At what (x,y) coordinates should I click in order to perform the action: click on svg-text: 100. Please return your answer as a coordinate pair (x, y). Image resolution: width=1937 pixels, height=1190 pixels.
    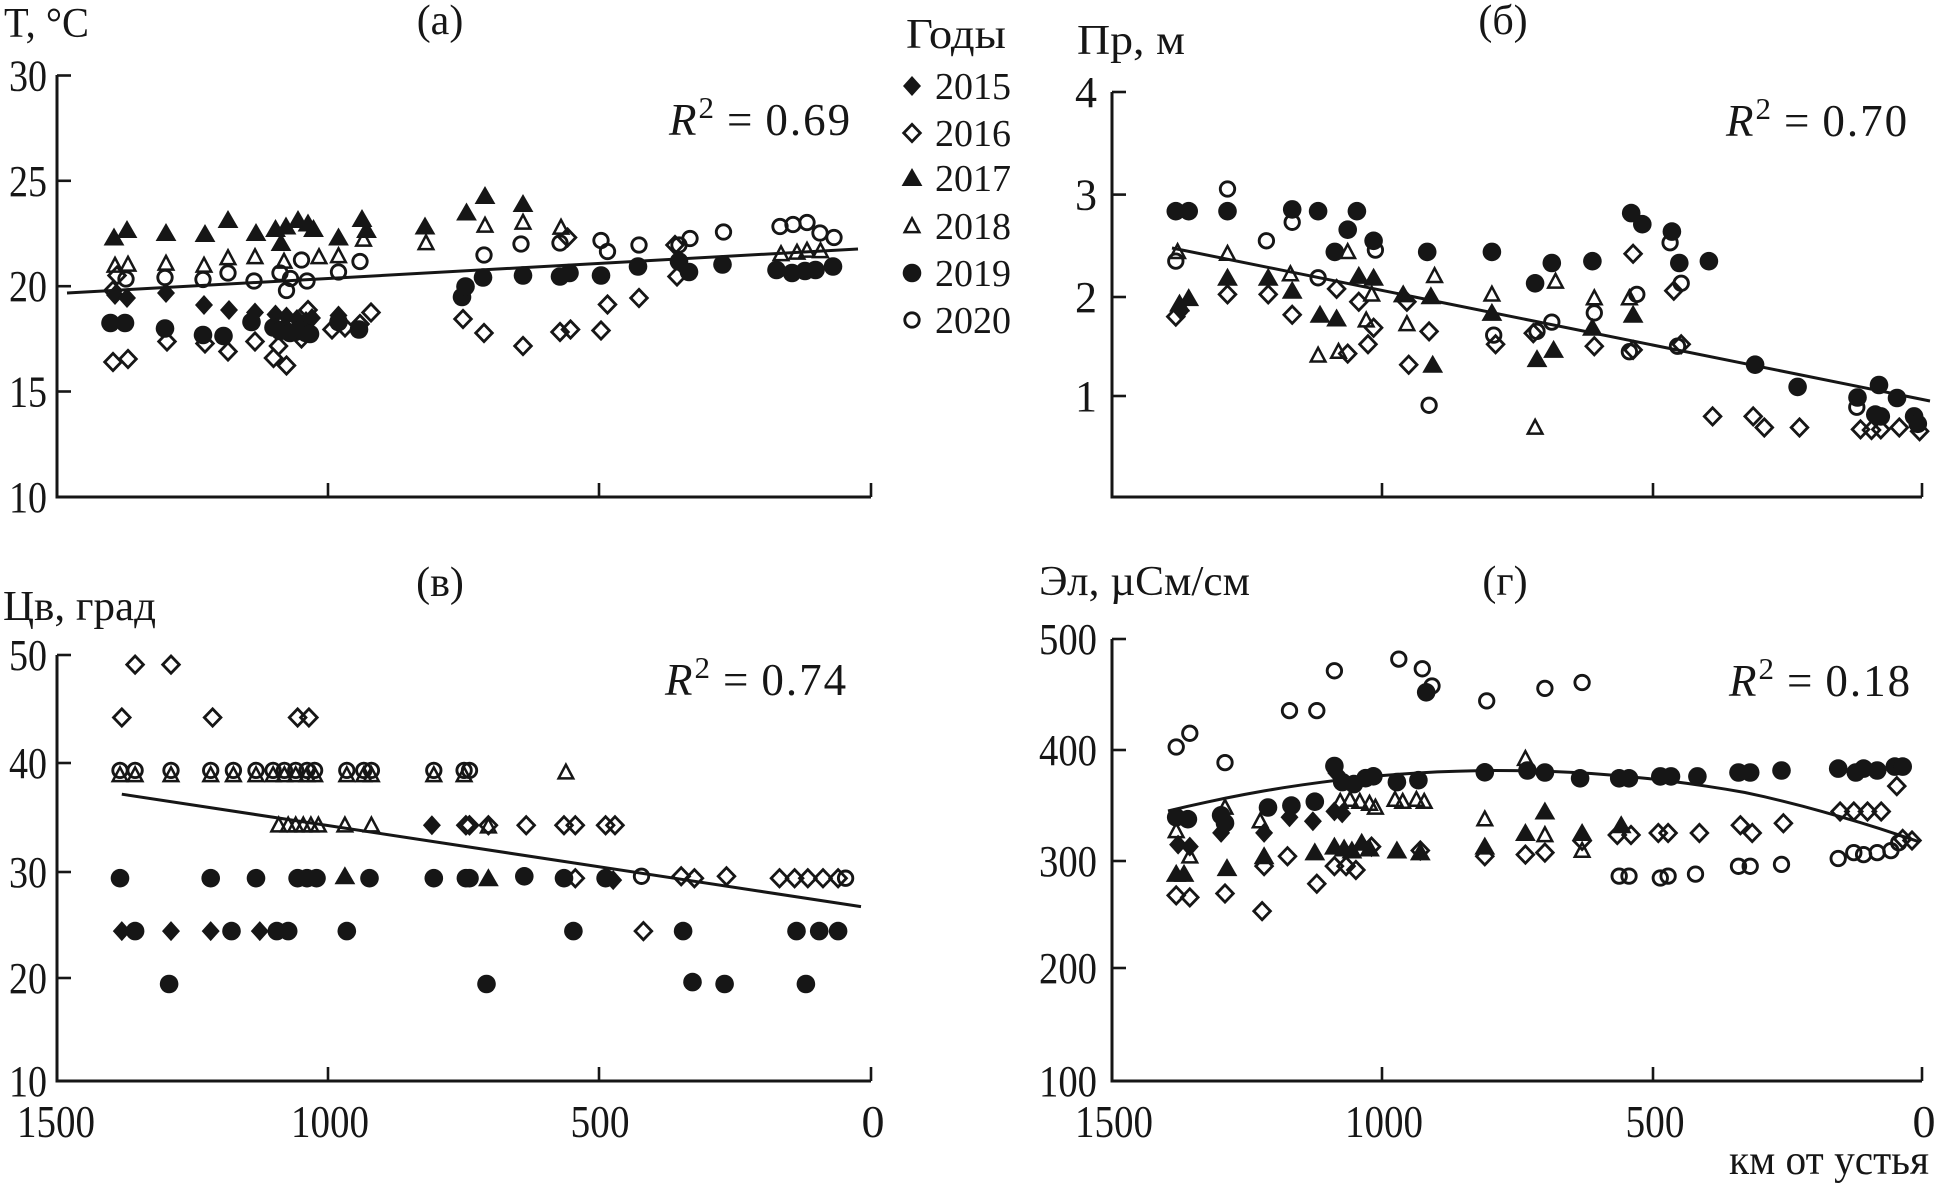
    Looking at the image, I should click on (1068, 1081).